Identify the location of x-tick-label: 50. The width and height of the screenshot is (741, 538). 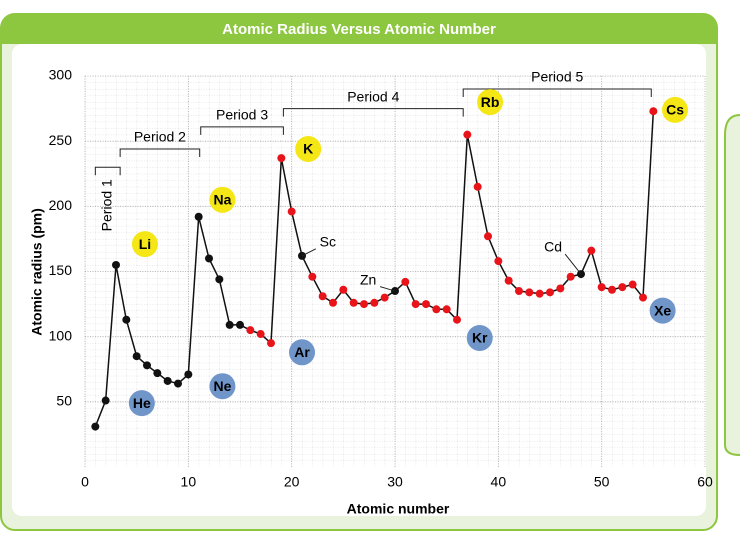
(602, 482).